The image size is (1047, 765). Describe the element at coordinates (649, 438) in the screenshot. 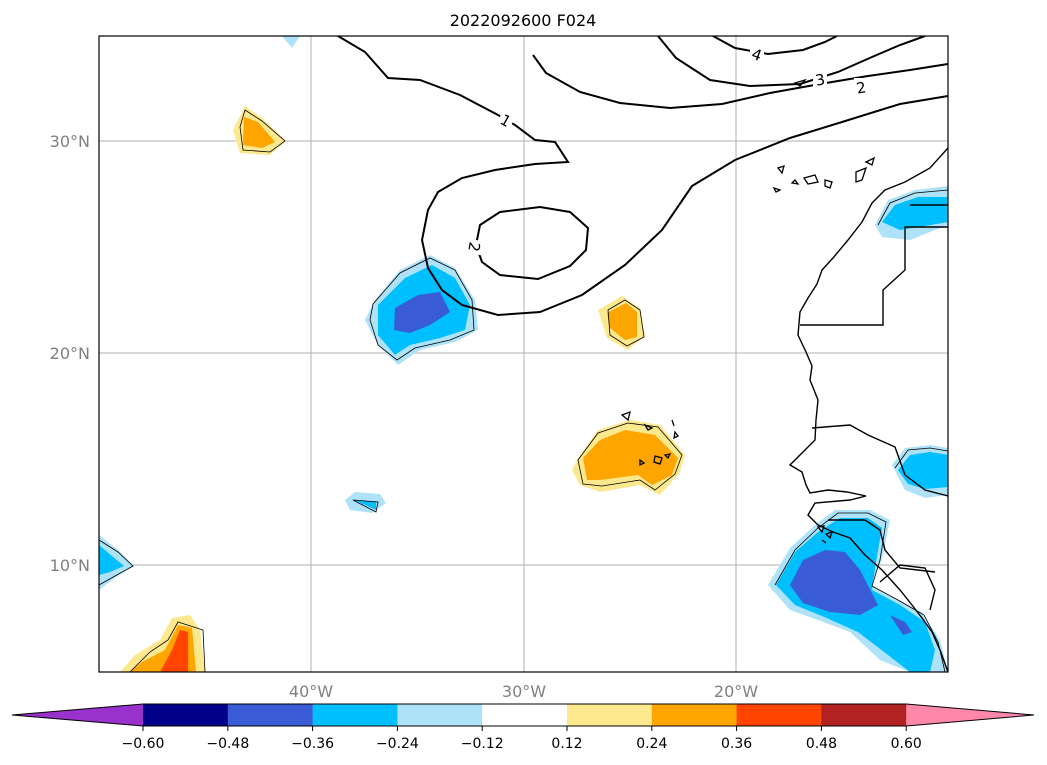

I see `cape-verde-islands` at that location.